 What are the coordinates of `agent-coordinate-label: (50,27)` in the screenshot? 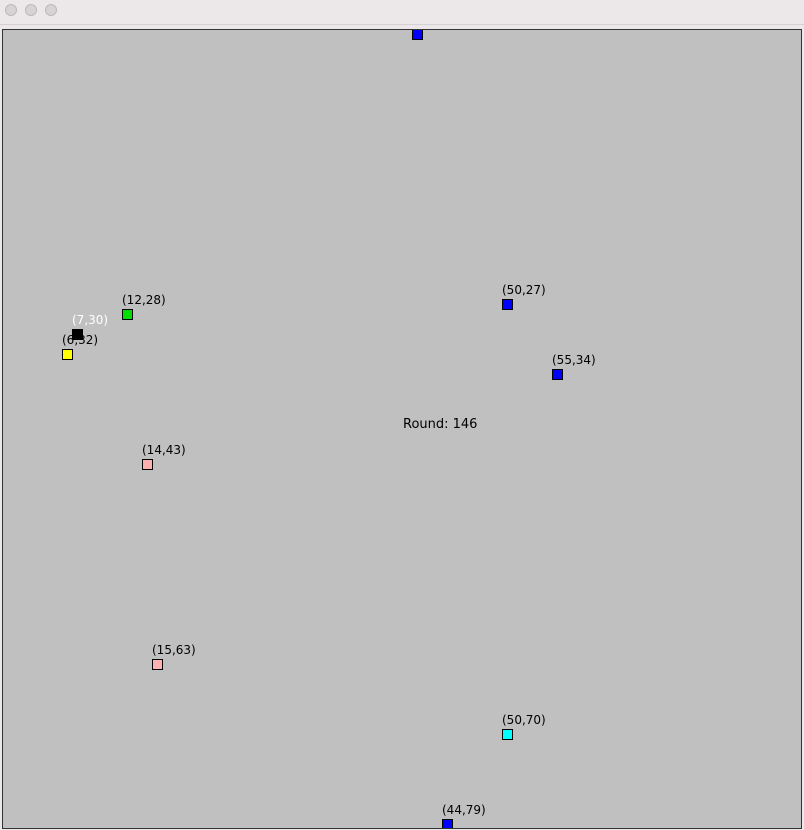 It's located at (524, 290).